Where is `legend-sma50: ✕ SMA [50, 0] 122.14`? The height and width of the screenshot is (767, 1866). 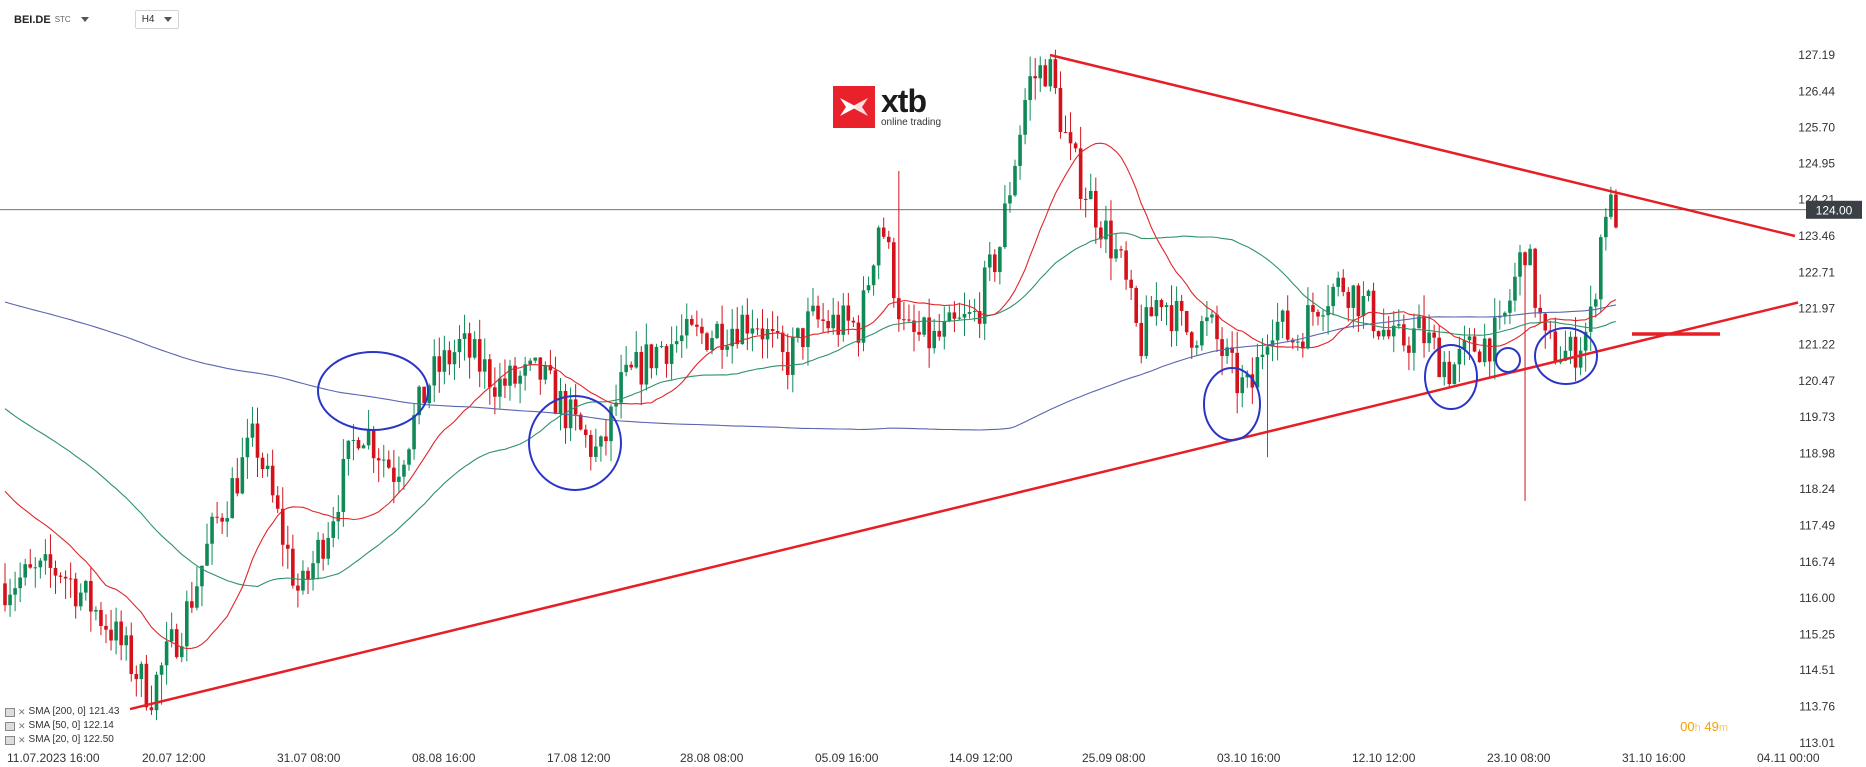
legend-sma50: ✕ SMA [50, 0] 122.14 is located at coordinates (62, 726).